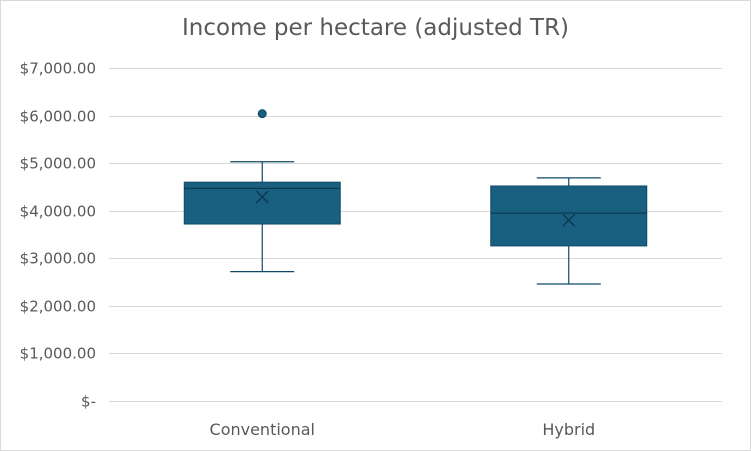 The image size is (751, 451). Describe the element at coordinates (568, 429) in the screenshot. I see `category-label-hybrid: Hybrid` at that location.